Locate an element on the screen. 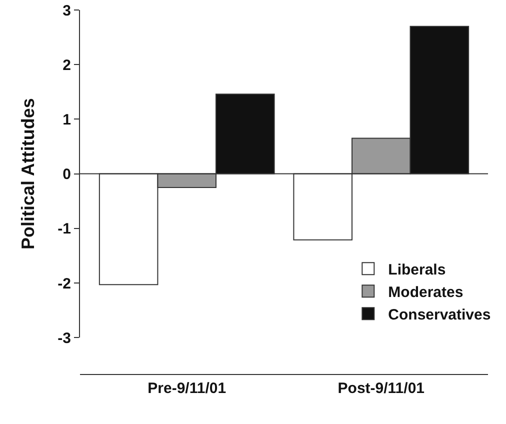 The image size is (506, 424). y-tick-label: -3 is located at coordinates (64, 338).